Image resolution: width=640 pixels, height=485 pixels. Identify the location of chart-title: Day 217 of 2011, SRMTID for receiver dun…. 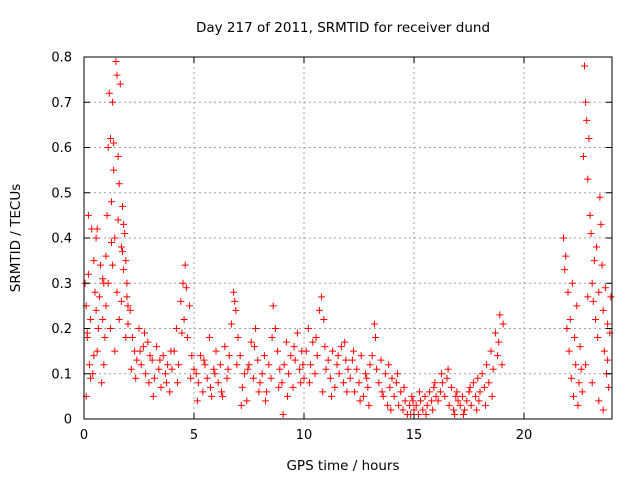
(343, 28).